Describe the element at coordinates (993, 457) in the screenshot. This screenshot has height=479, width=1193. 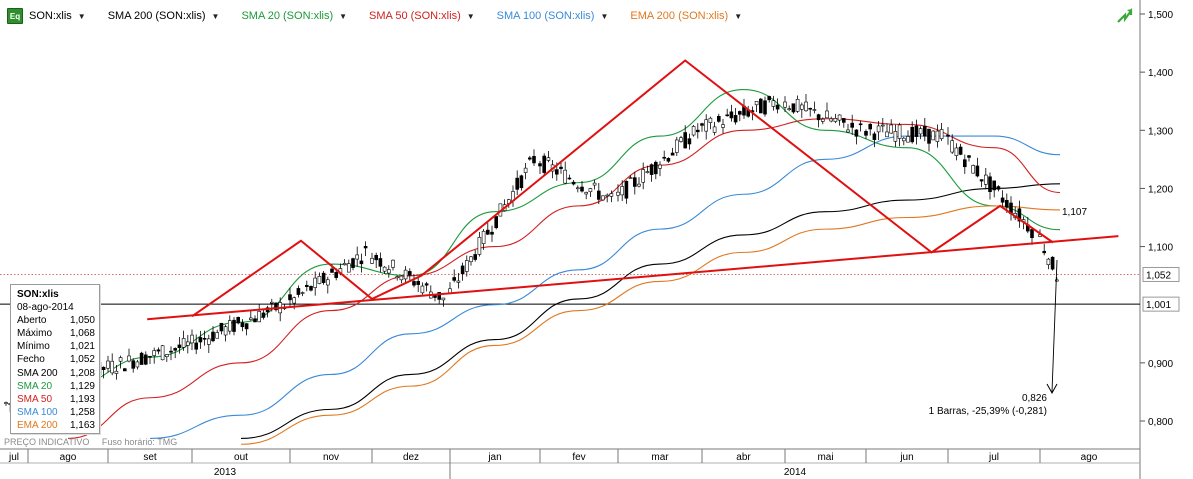
I see `x-tick-label: jul` at that location.